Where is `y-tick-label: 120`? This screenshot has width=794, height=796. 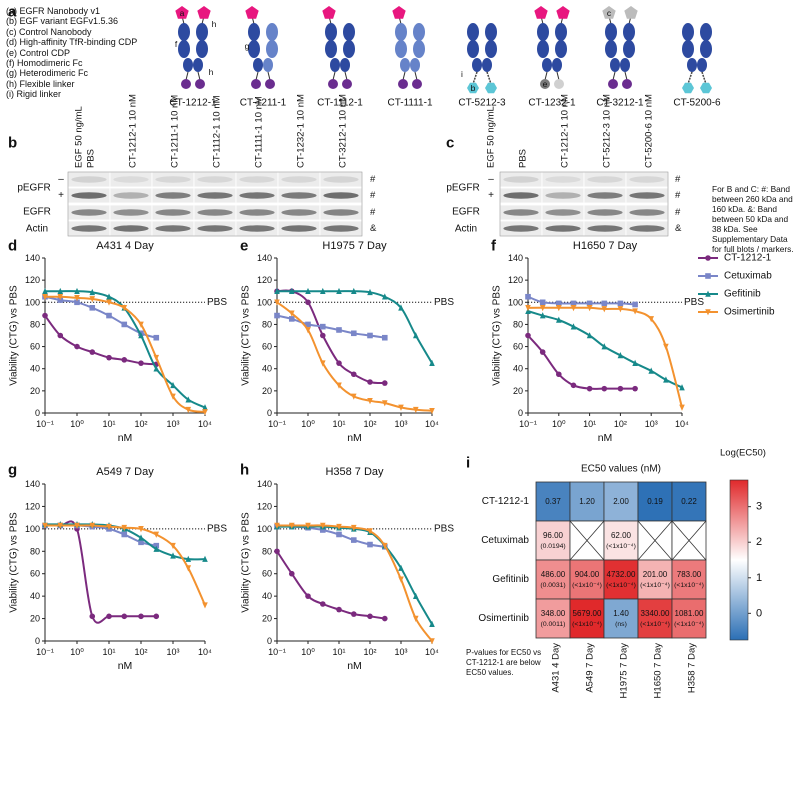 y-tick-label: 120 is located at coordinates (515, 280).